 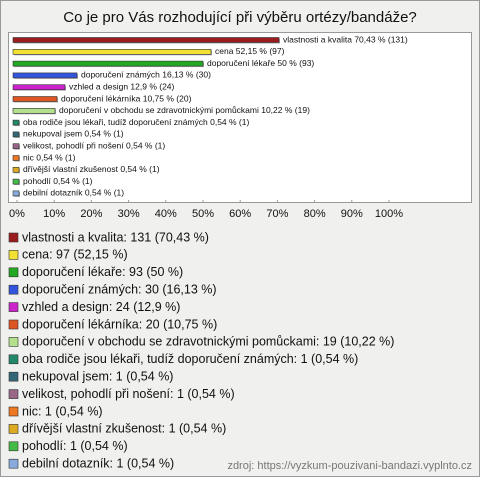 I want to click on x-tick-label: 10%, so click(x=54, y=214).